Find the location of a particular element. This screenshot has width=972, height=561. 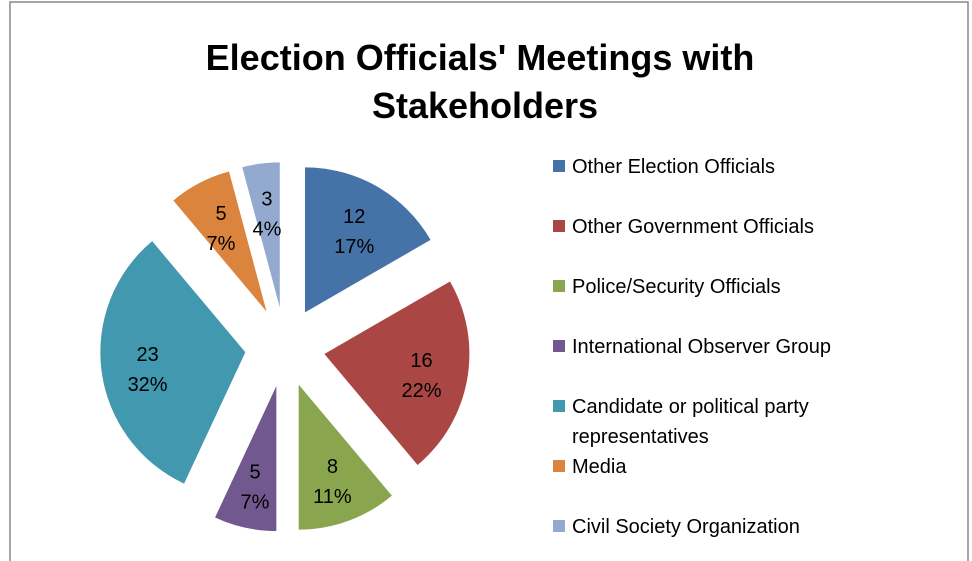

percent-label: 17% is located at coordinates (354, 247).